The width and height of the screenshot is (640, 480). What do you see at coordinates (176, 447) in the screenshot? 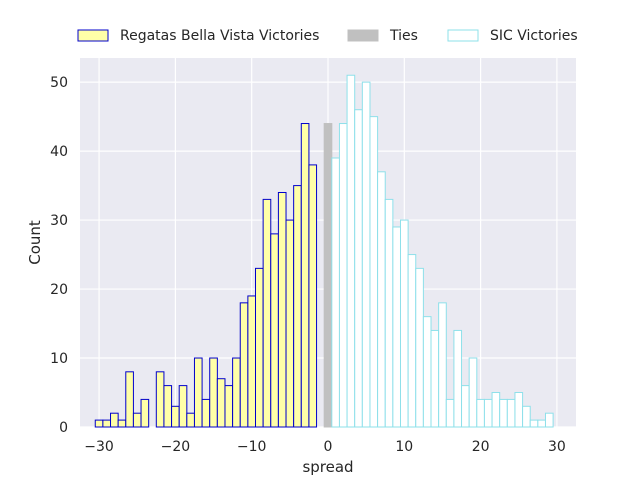
I see `x-tick-label: −20` at bounding box center [176, 447].